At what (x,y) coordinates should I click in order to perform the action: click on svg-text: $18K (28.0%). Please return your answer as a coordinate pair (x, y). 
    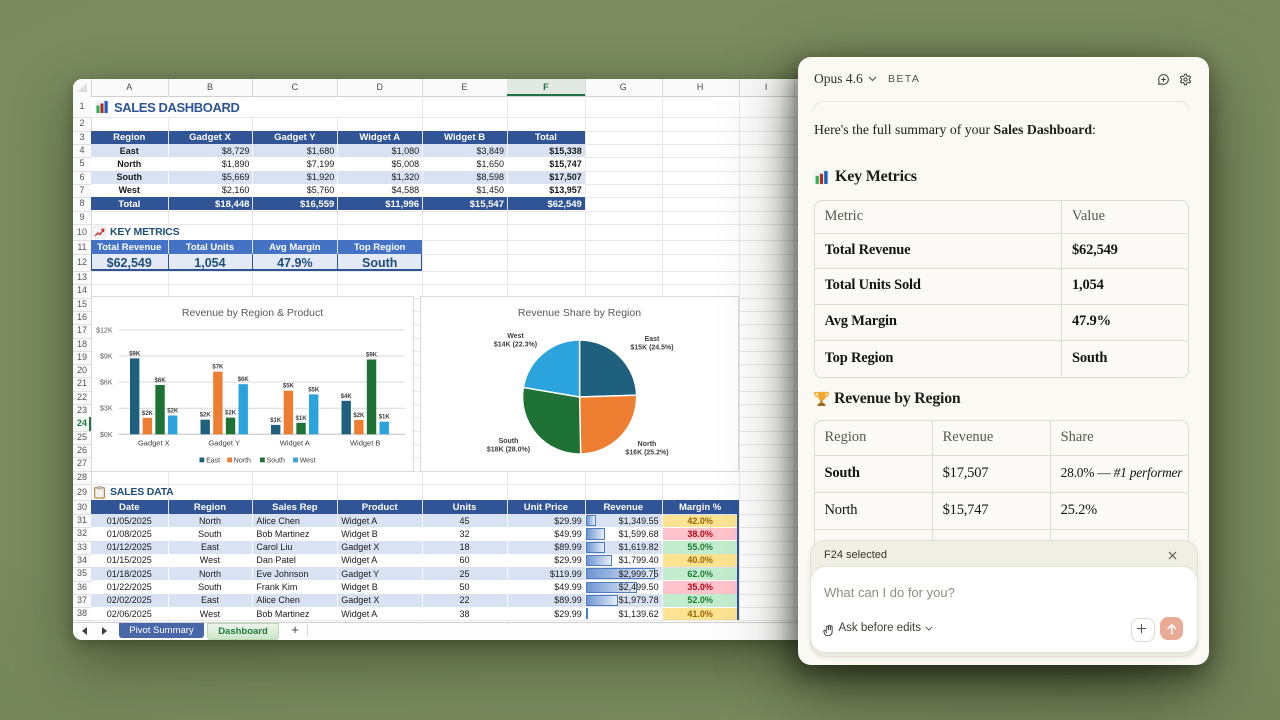
    Looking at the image, I should click on (508, 450).